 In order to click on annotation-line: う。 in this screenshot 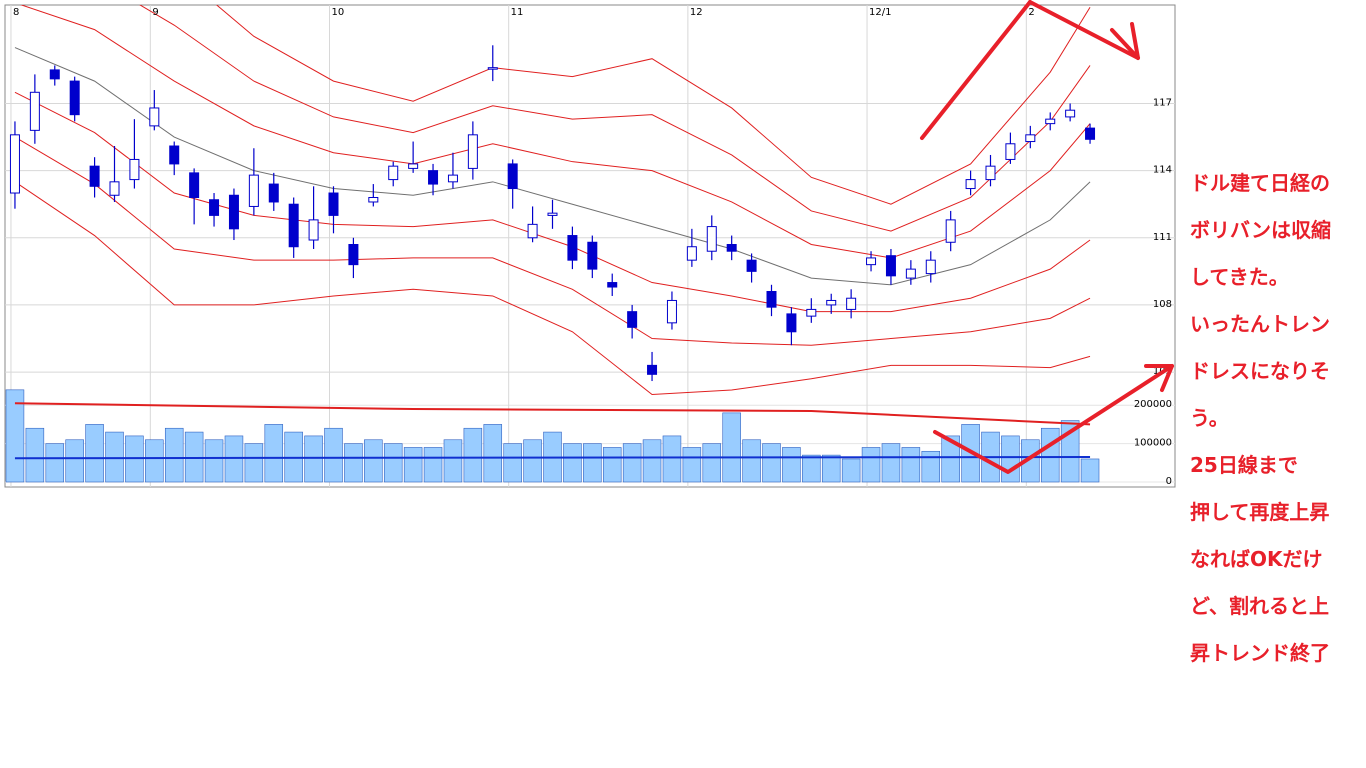, I will do `click(1209, 418)`.